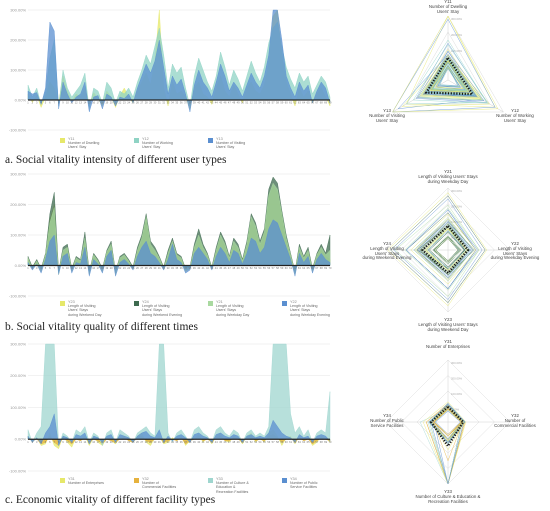 Image resolution: width=550 pixels, height=511 pixels. What do you see at coordinates (137, 442) in the screenshot?
I see `x-tick-label: 26` at bounding box center [137, 442].